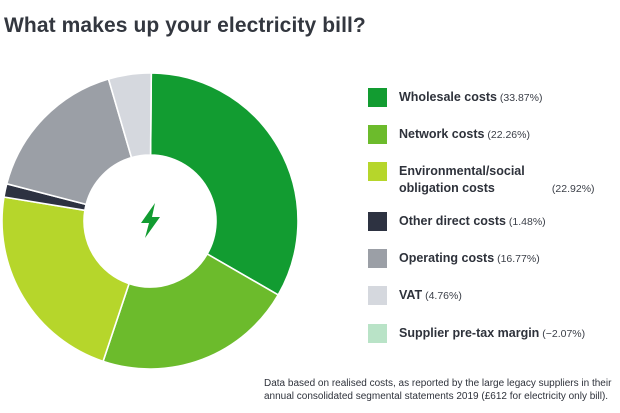  What do you see at coordinates (448, 97) in the screenshot?
I see `legend-label: Wholesale costs` at bounding box center [448, 97].